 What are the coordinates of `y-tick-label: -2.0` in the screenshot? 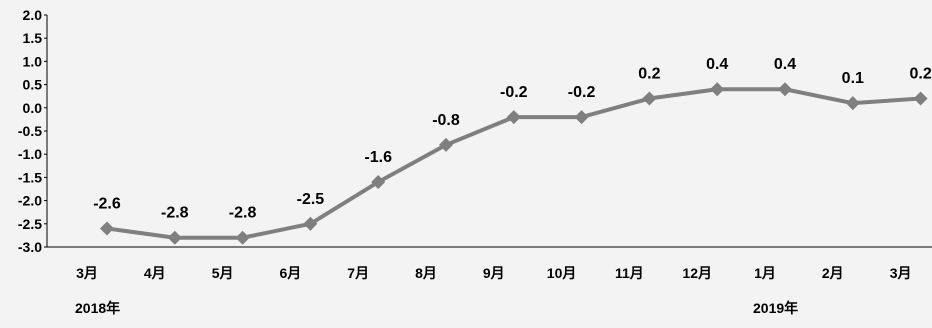 It's located at (30, 201).